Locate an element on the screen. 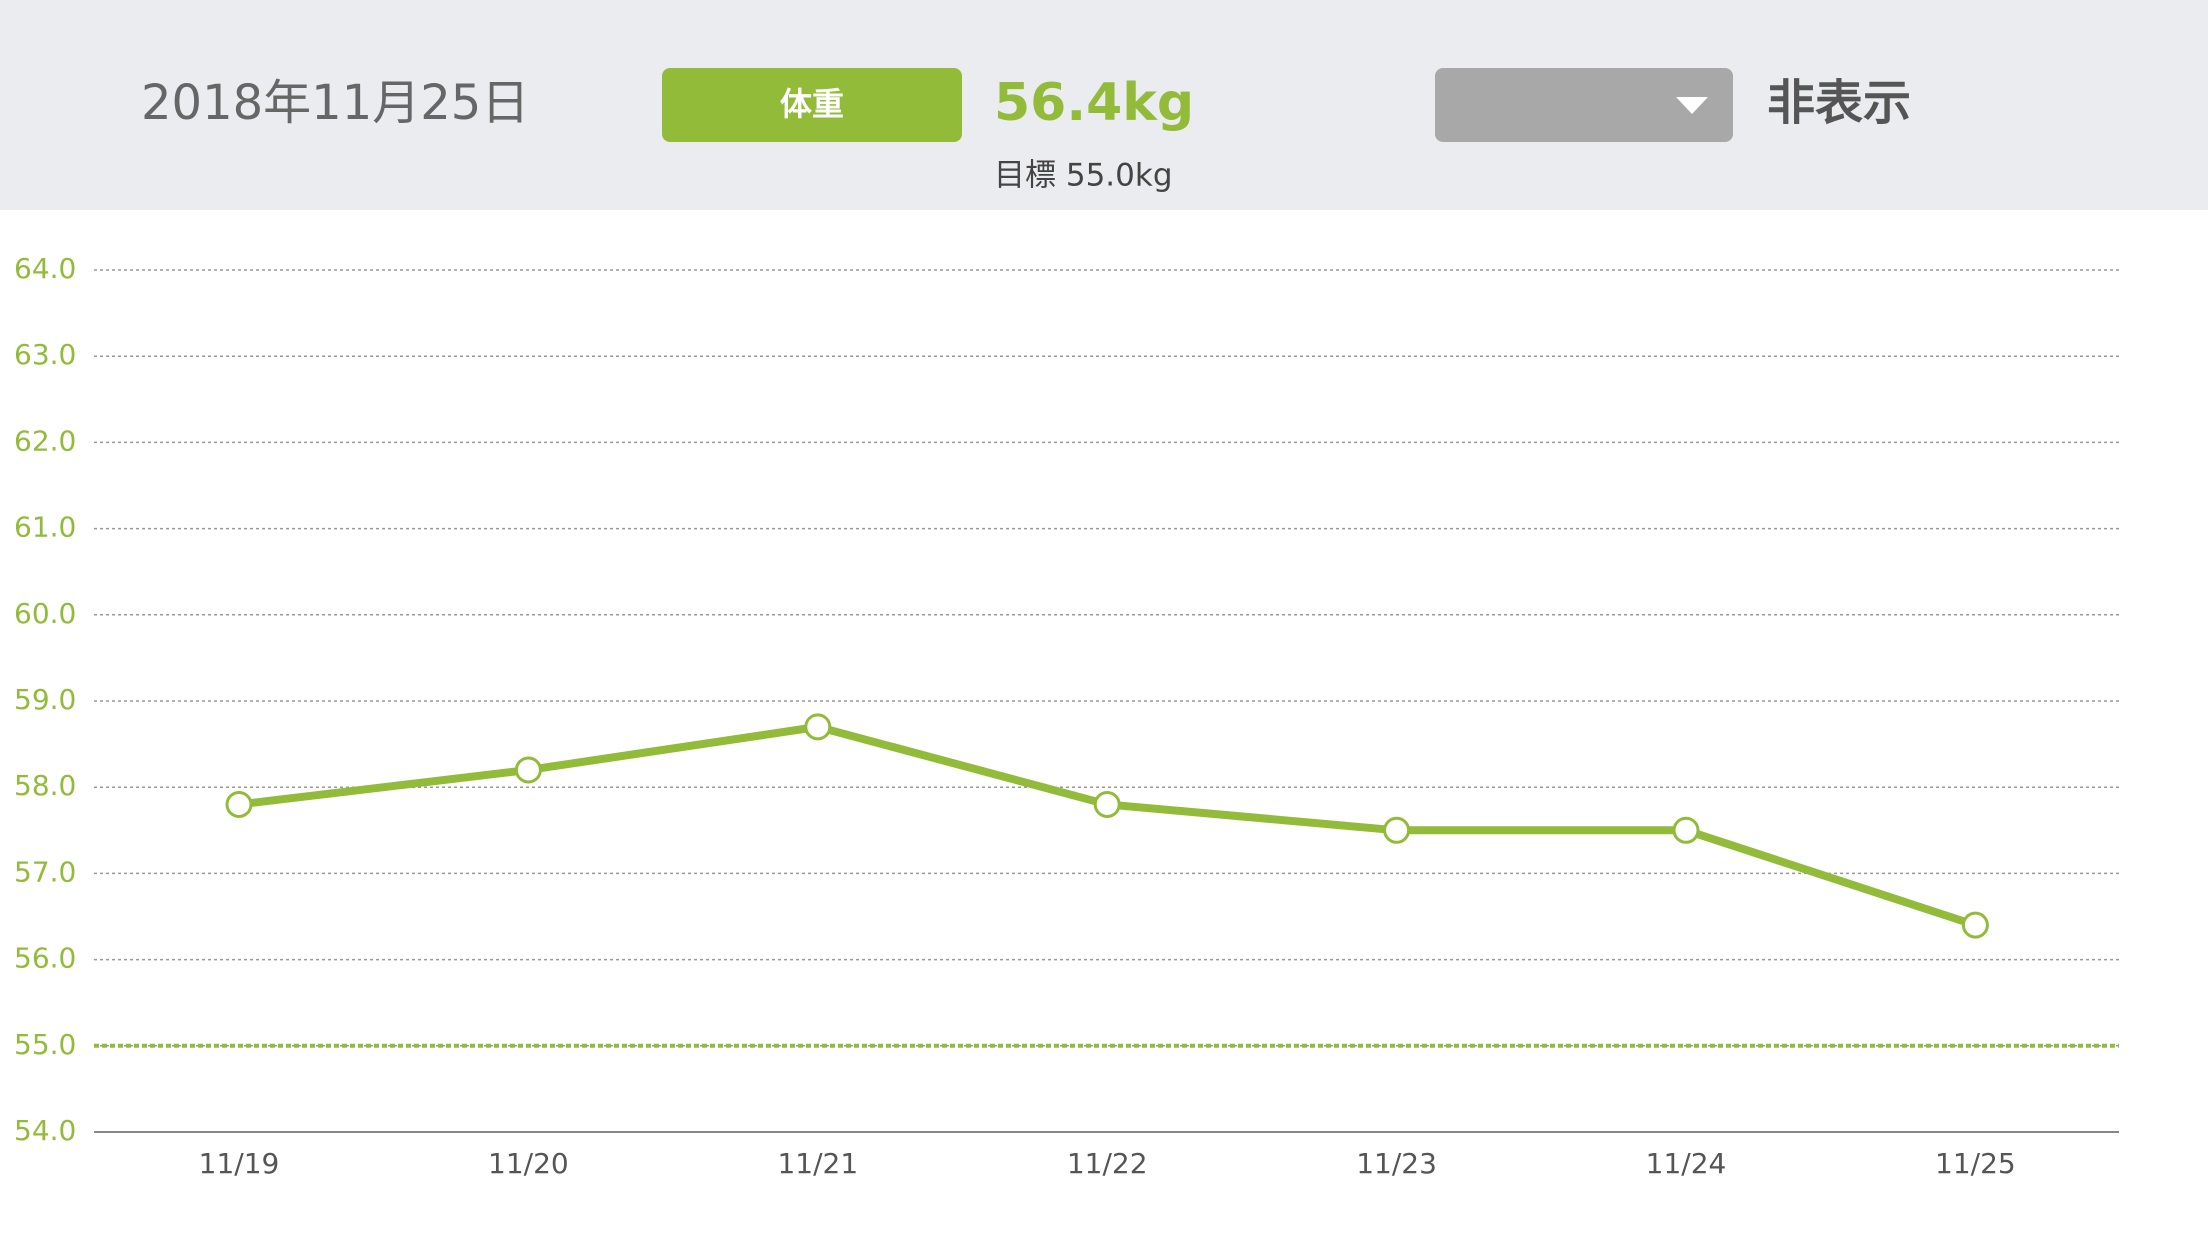 Image resolution: width=2208 pixels, height=1246 pixels. y-tick-label: 61.0 is located at coordinates (45, 527).